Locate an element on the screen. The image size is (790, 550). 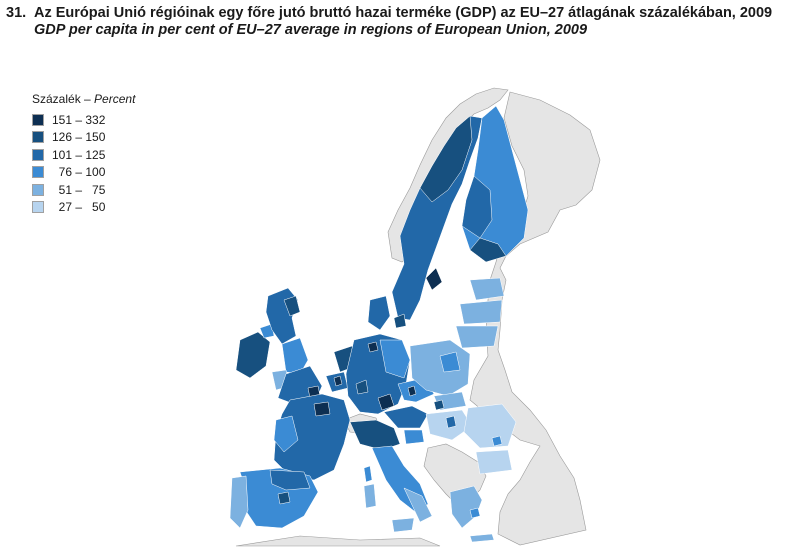
crete-shape is located at coordinates (482, 538).